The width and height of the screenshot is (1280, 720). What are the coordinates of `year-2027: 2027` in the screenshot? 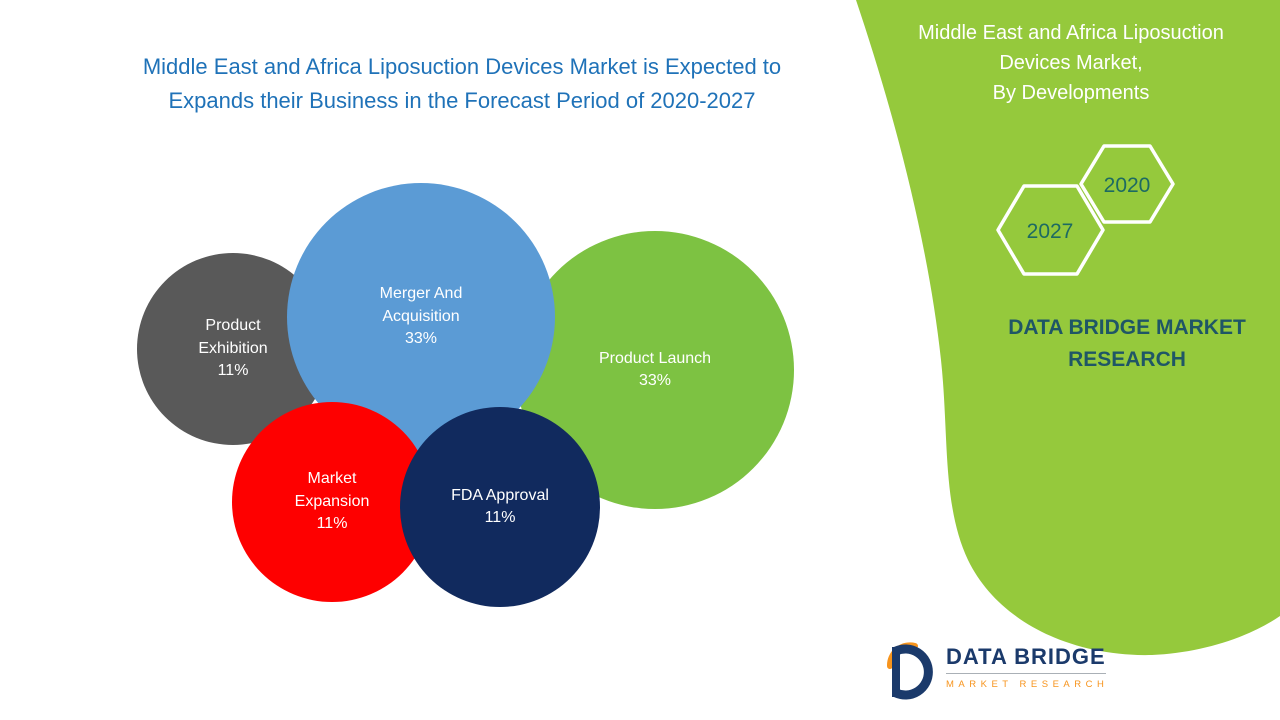 It's located at (1050, 231).